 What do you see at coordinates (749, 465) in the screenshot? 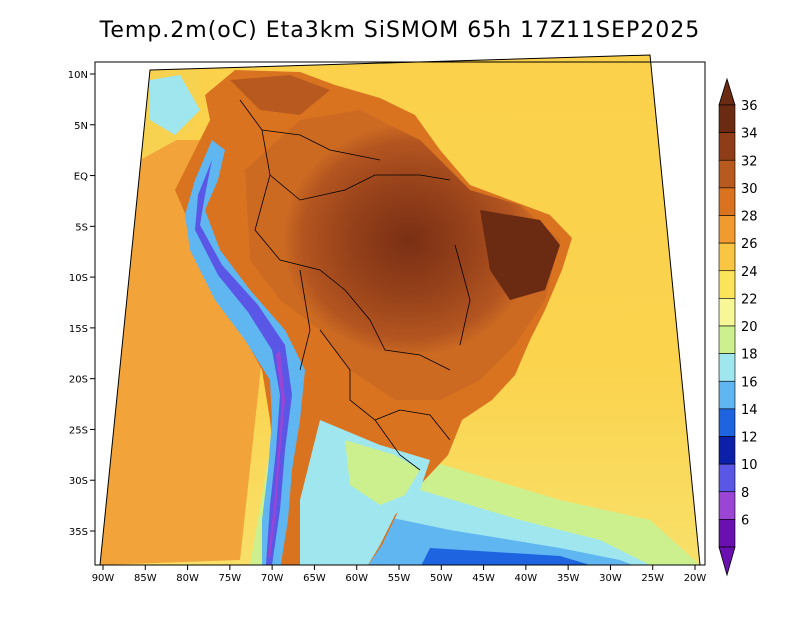
I see `colorbar-label: 10` at bounding box center [749, 465].